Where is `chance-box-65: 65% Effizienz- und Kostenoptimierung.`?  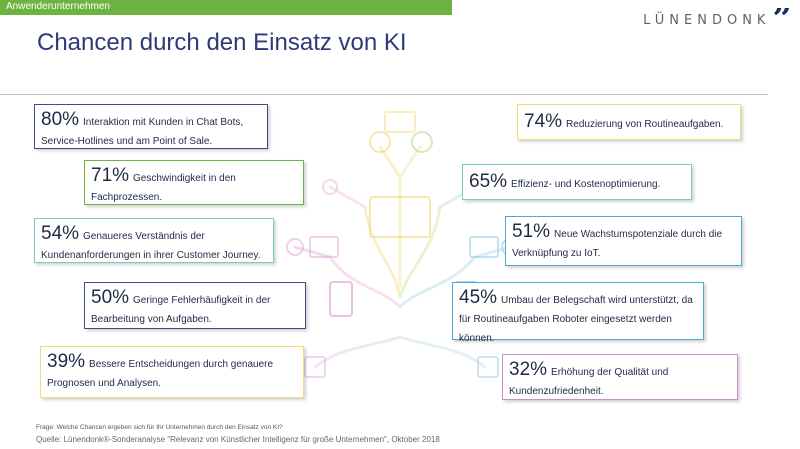
chance-box-65: 65% Effizienz- und Kostenoptimierung. is located at coordinates (577, 182).